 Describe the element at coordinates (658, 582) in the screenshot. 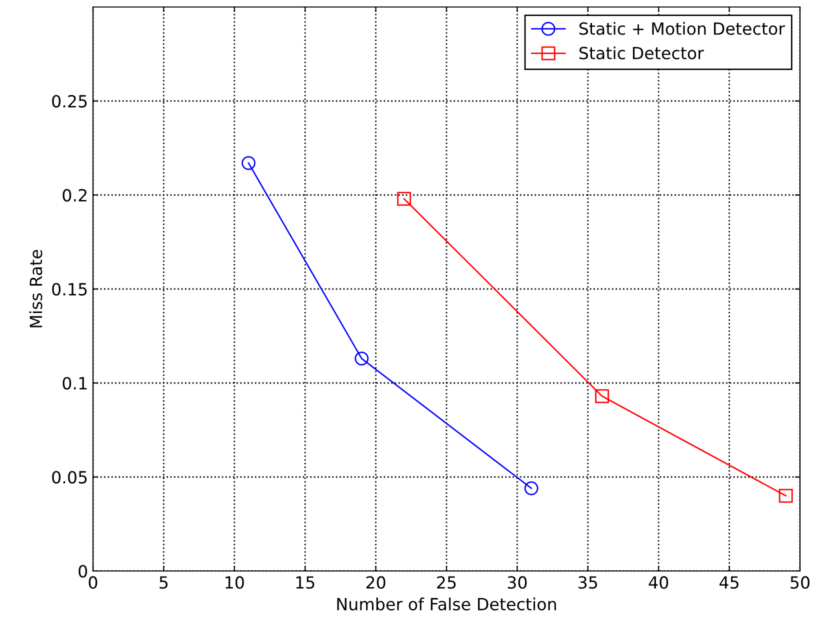

I see `x-tick-label: 40` at that location.